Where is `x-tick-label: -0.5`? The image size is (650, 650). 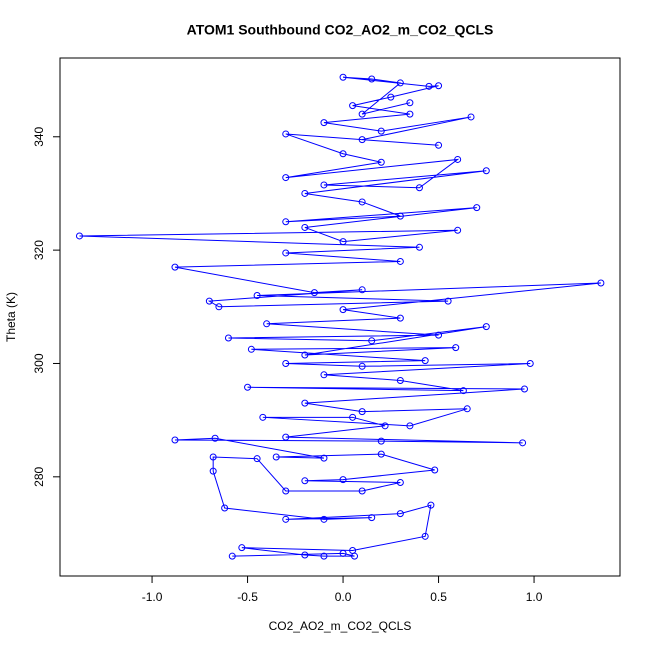 x-tick-label: -0.5 is located at coordinates (247, 597).